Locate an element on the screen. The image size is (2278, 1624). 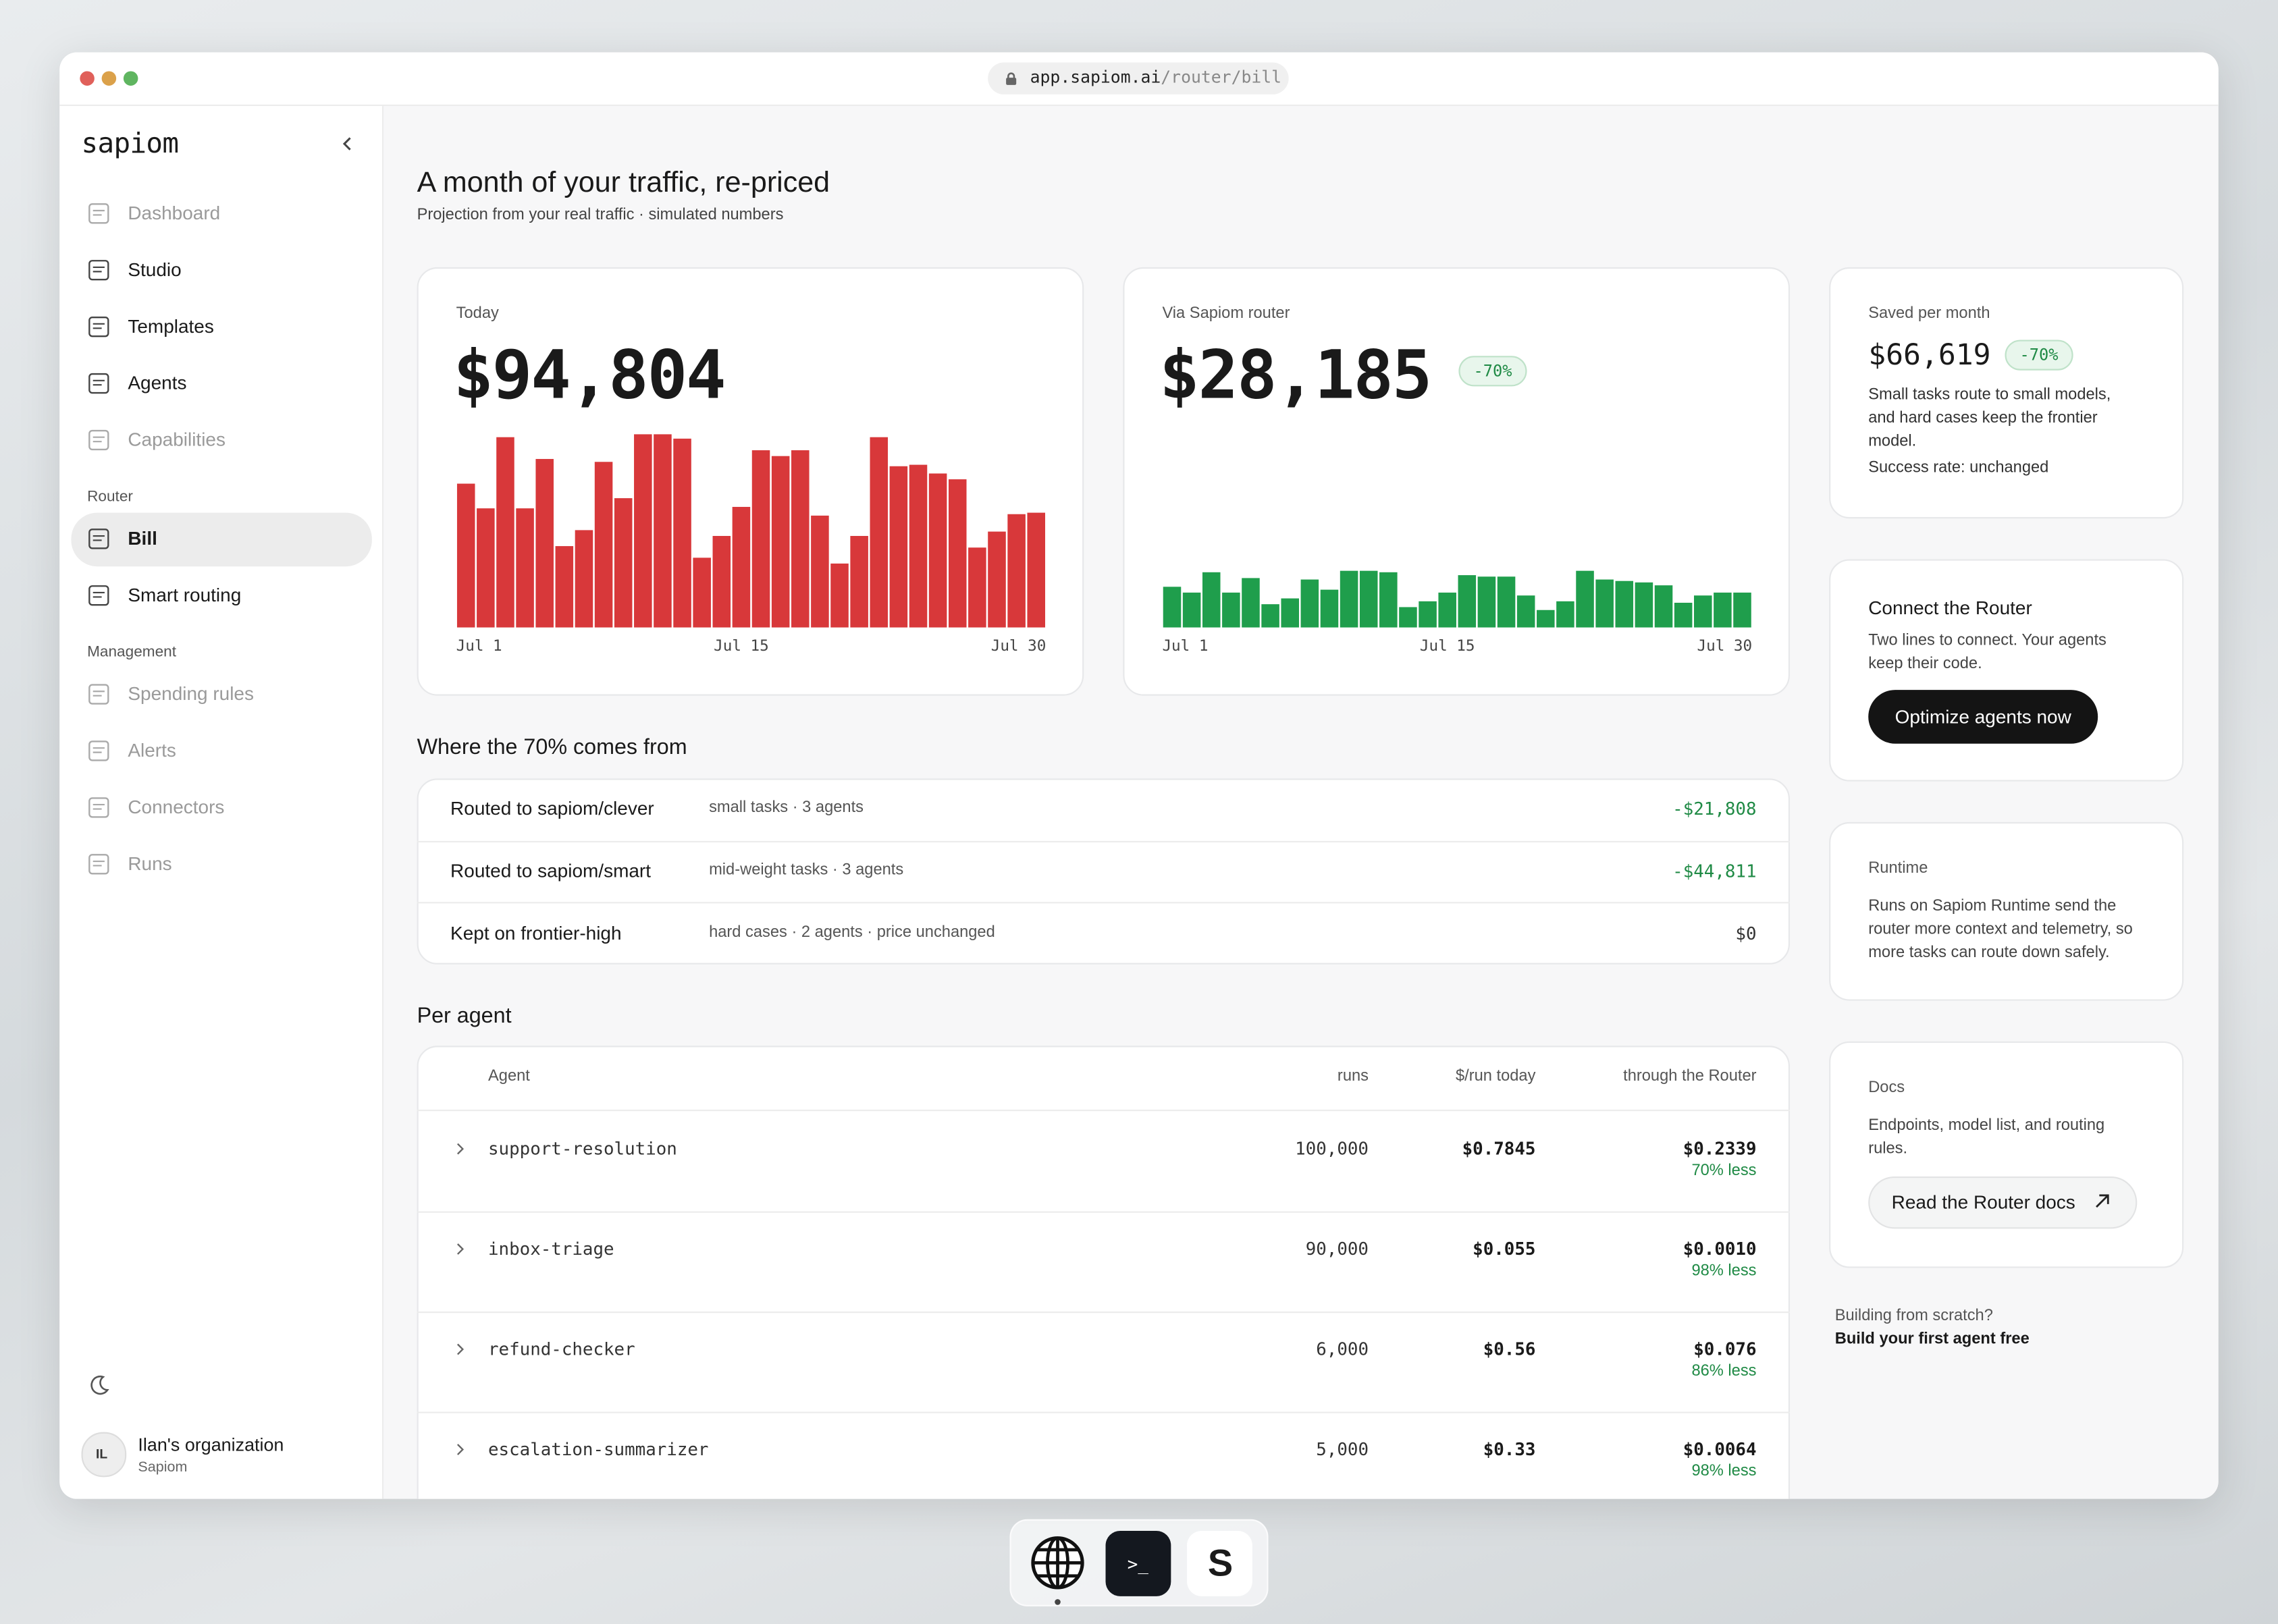
collapse-button is located at coordinates (346, 144).